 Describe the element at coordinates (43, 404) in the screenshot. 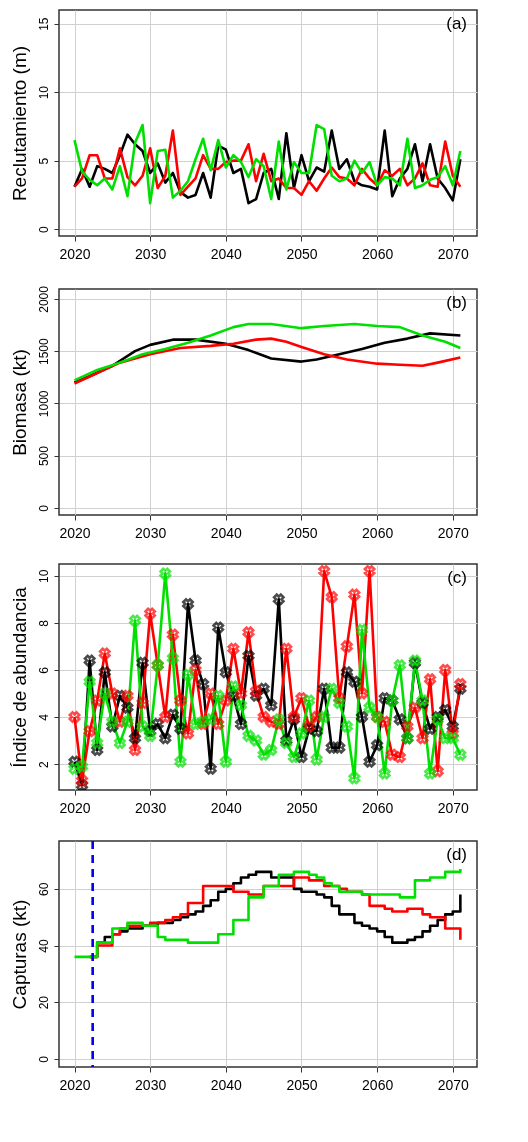

I see `y-tick-label: 1000` at that location.